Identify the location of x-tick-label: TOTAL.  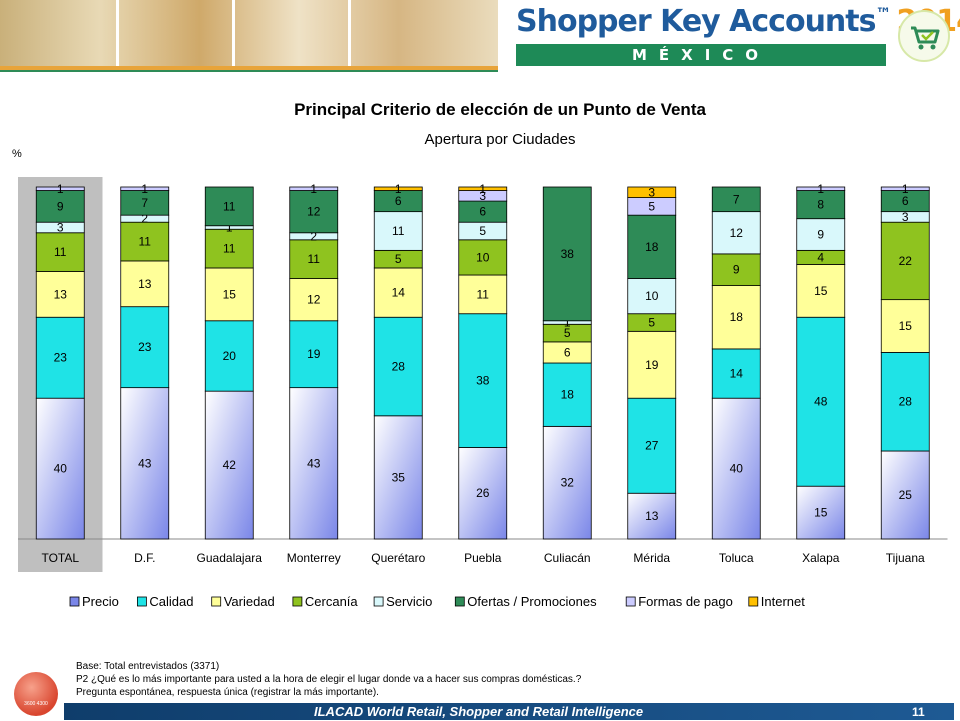
(60, 558).